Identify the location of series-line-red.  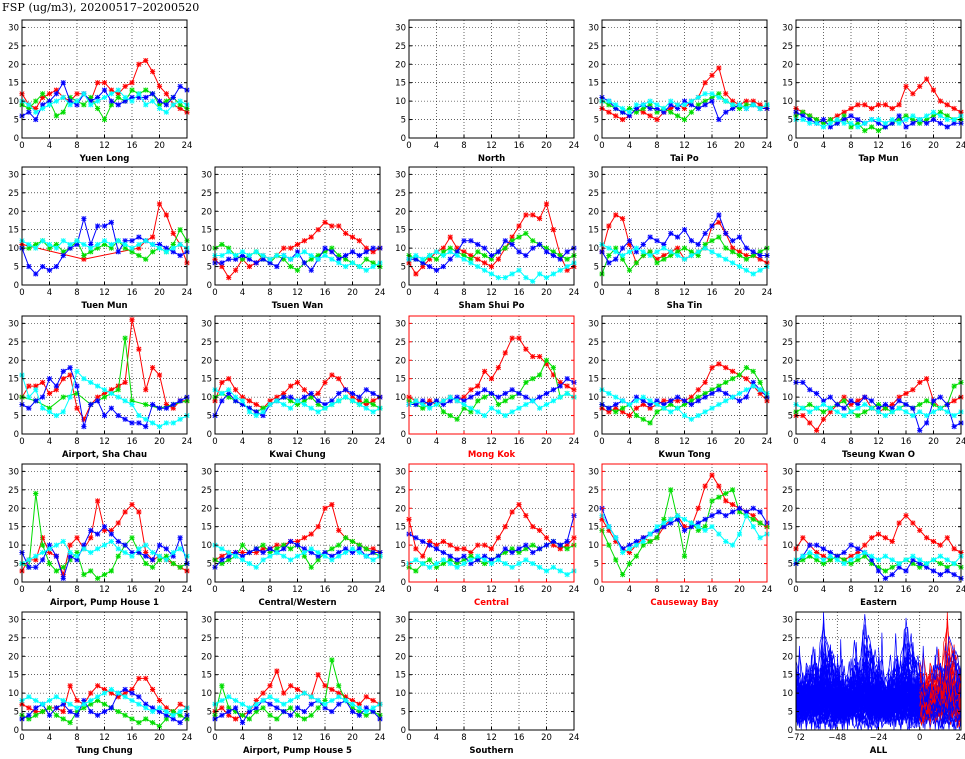
(684, 93).